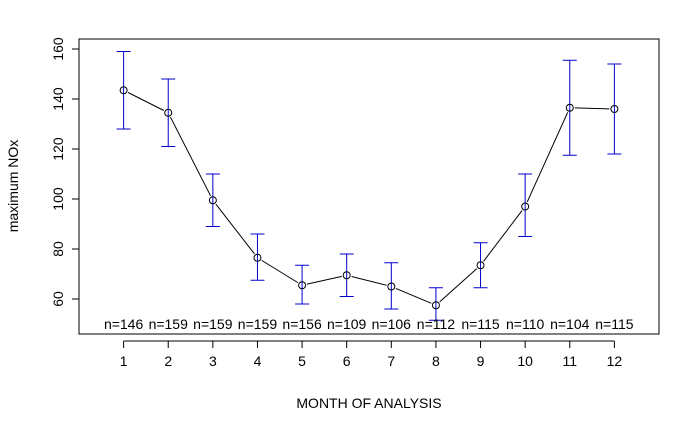 The height and width of the screenshot is (432, 700). I want to click on x-tick-label: 7, so click(391, 361).